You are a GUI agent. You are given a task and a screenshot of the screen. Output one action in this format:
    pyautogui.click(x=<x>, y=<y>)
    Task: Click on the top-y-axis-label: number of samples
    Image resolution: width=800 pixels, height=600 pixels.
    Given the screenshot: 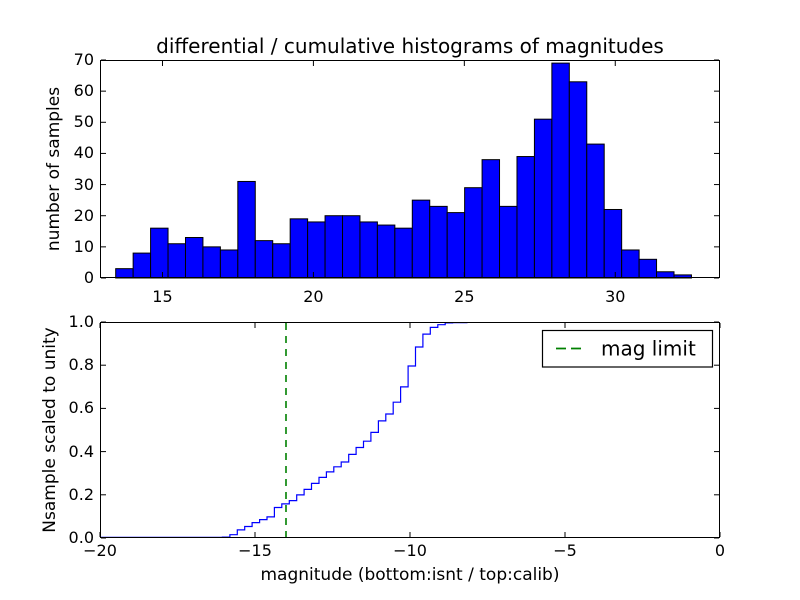 What is the action you would take?
    pyautogui.click(x=54, y=169)
    